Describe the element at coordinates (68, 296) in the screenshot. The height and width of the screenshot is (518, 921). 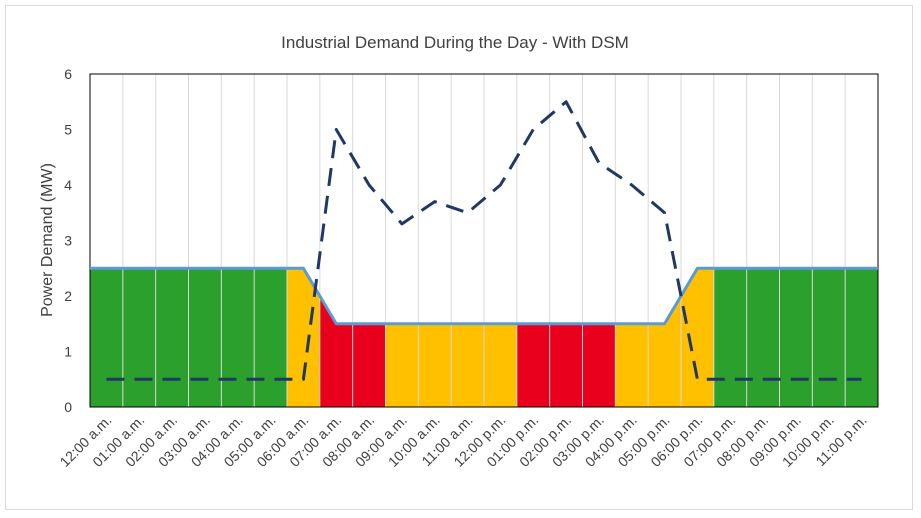
I see `y-tick-label: 2` at that location.